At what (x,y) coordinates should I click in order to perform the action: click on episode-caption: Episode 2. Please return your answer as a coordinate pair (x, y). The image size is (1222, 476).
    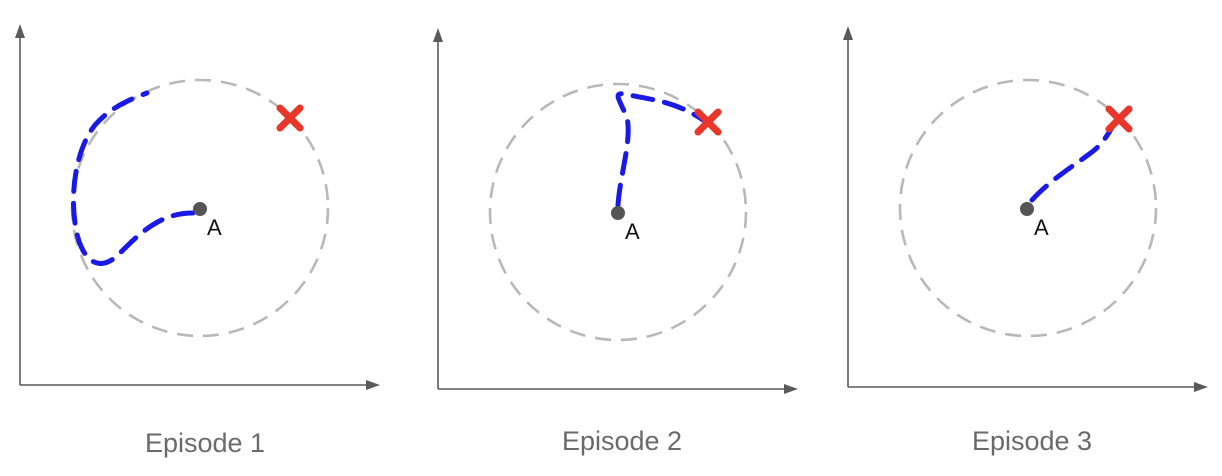
    Looking at the image, I should click on (622, 441).